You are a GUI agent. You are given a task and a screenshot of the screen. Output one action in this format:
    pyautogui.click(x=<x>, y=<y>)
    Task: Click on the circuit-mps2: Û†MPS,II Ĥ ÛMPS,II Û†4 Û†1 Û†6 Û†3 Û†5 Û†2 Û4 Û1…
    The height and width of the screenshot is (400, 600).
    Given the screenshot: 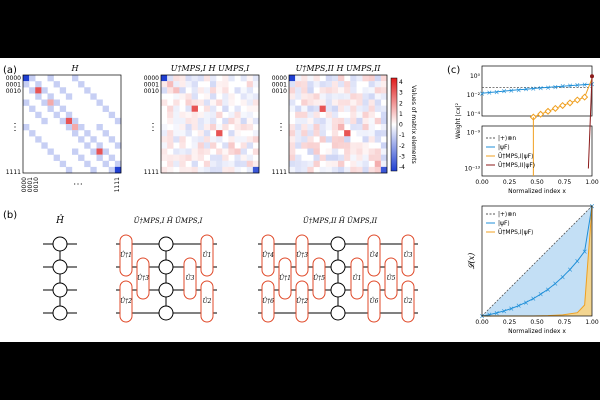 What is the action you would take?
    pyautogui.click(x=338, y=269)
    